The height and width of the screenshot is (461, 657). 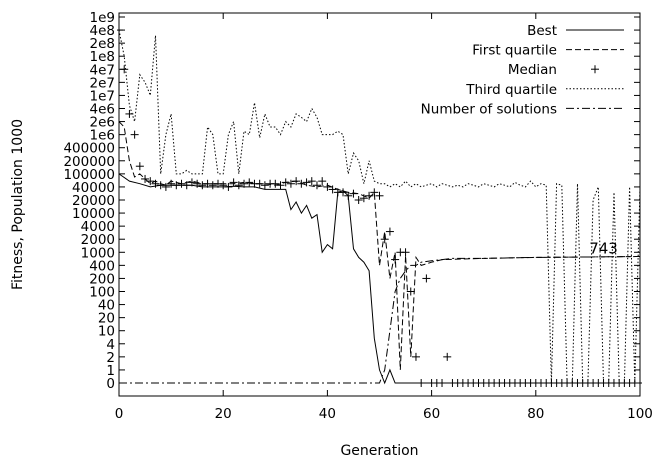 What do you see at coordinates (89, 162) in the screenshot?
I see `y-tick-label: 200000` at bounding box center [89, 162].